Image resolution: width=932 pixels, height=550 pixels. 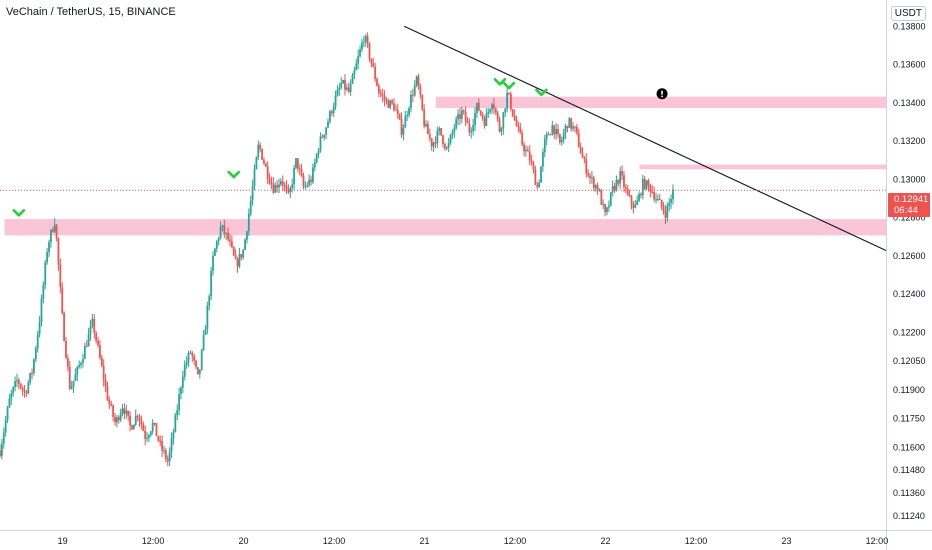 What do you see at coordinates (762, 167) in the screenshot?
I see `support-resistance-zone` at bounding box center [762, 167].